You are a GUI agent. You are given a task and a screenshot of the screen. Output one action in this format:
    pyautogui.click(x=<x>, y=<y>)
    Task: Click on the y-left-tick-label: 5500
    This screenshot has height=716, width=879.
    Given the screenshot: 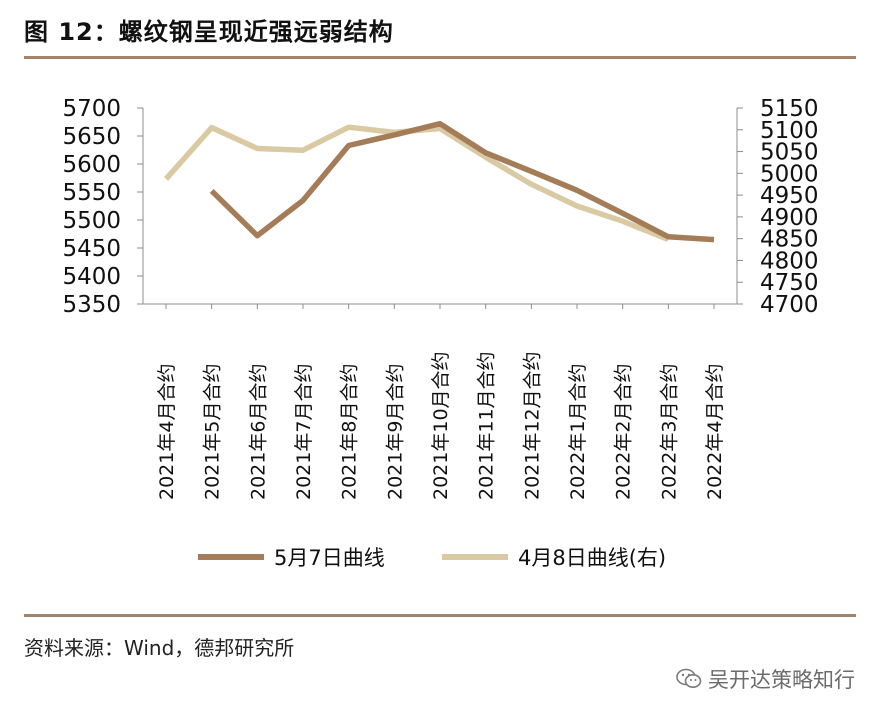 What is the action you would take?
    pyautogui.click(x=91, y=221)
    